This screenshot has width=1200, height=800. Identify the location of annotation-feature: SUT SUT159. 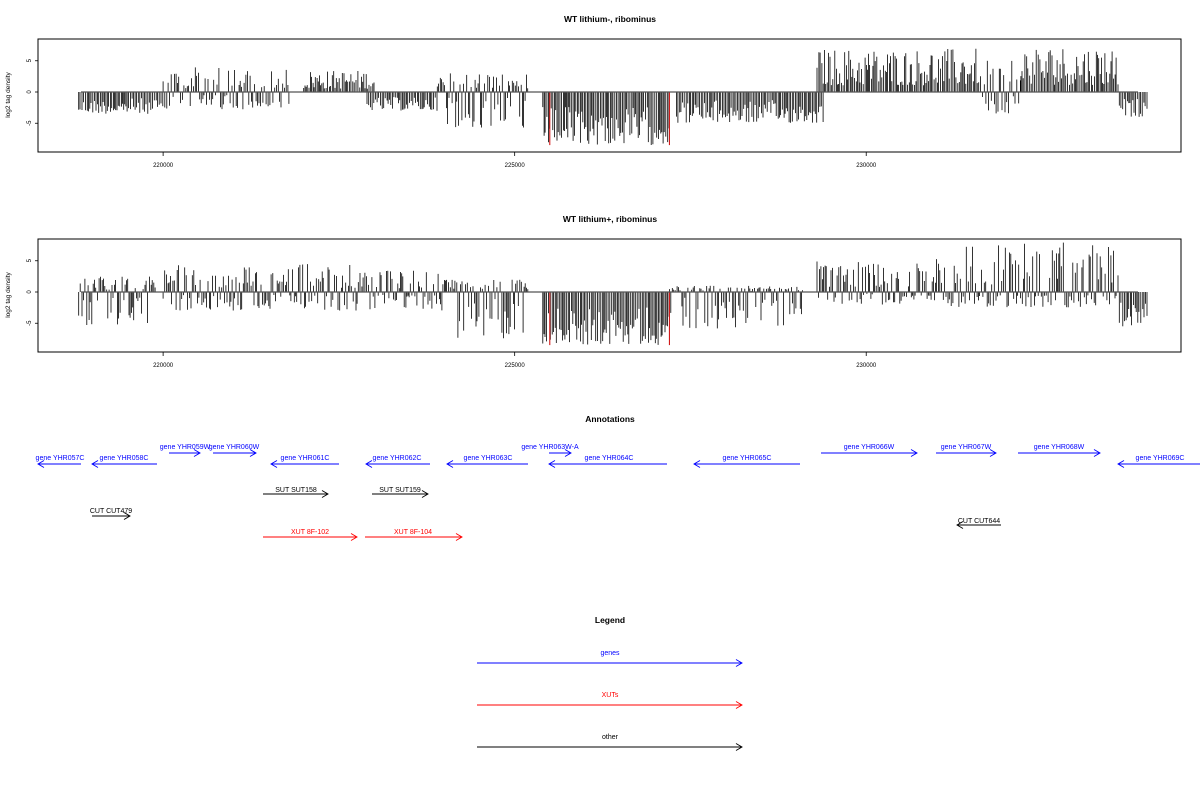
(400, 492).